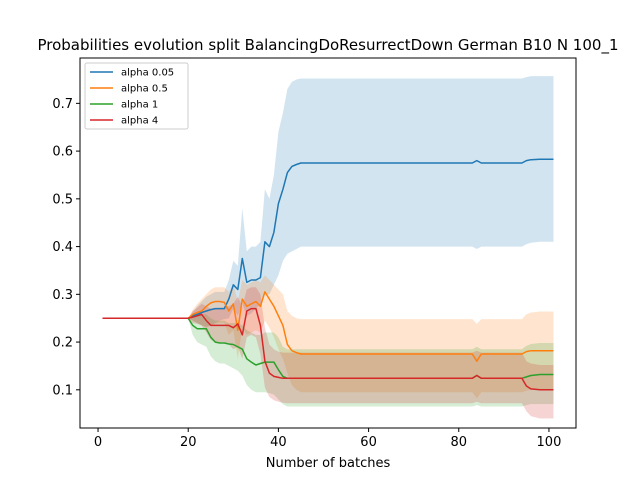  What do you see at coordinates (62, 152) in the screenshot?
I see `y-tick-label: 0.6` at bounding box center [62, 152].